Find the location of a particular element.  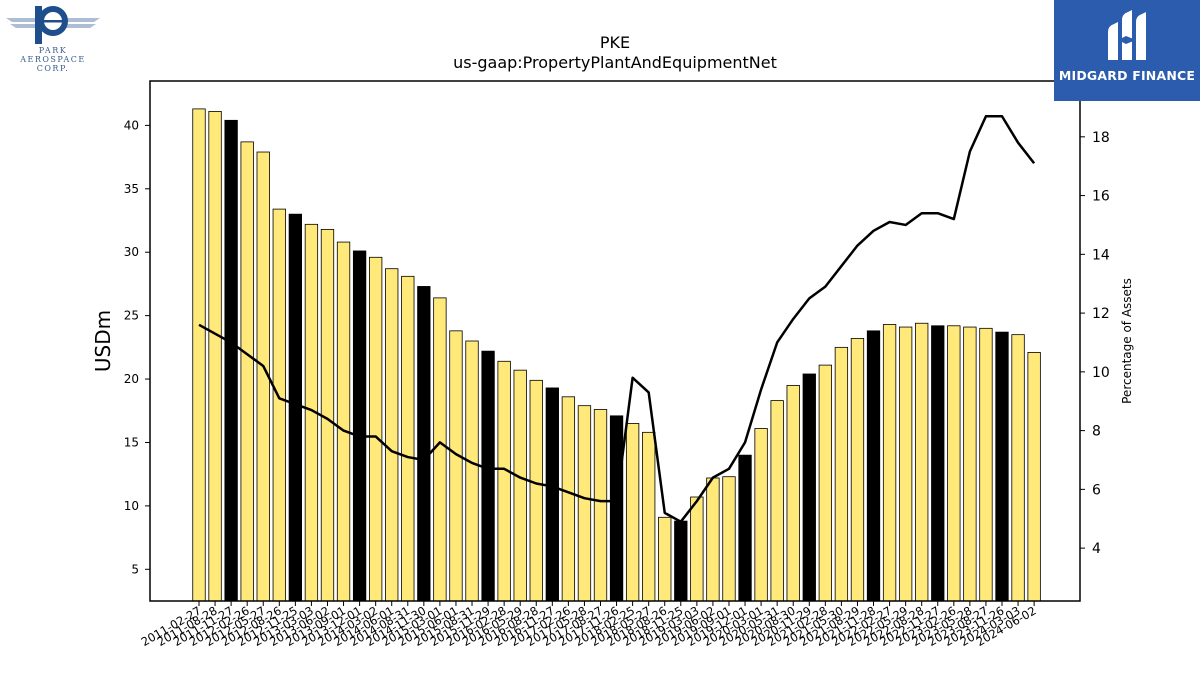

y-tick-label: 35 is located at coordinates (131, 189).